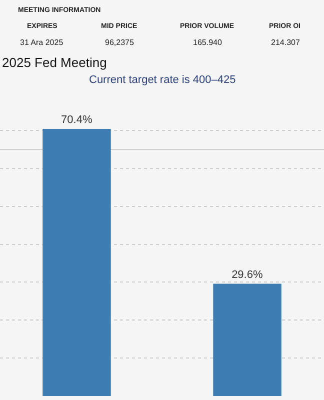 This screenshot has height=400, width=324. Describe the element at coordinates (42, 42) in the screenshot. I see `text: 31 Ara 2025` at that location.